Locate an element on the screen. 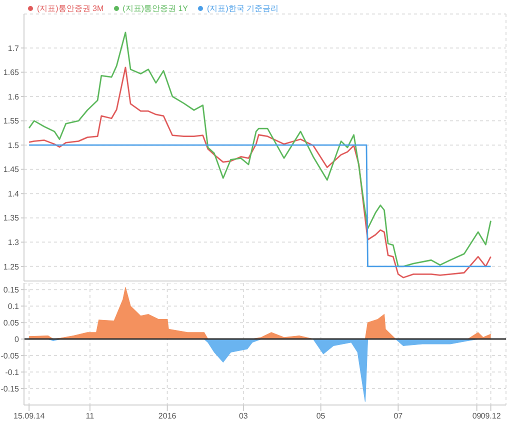  y-tick-label: 1.25 is located at coordinates (11, 267).